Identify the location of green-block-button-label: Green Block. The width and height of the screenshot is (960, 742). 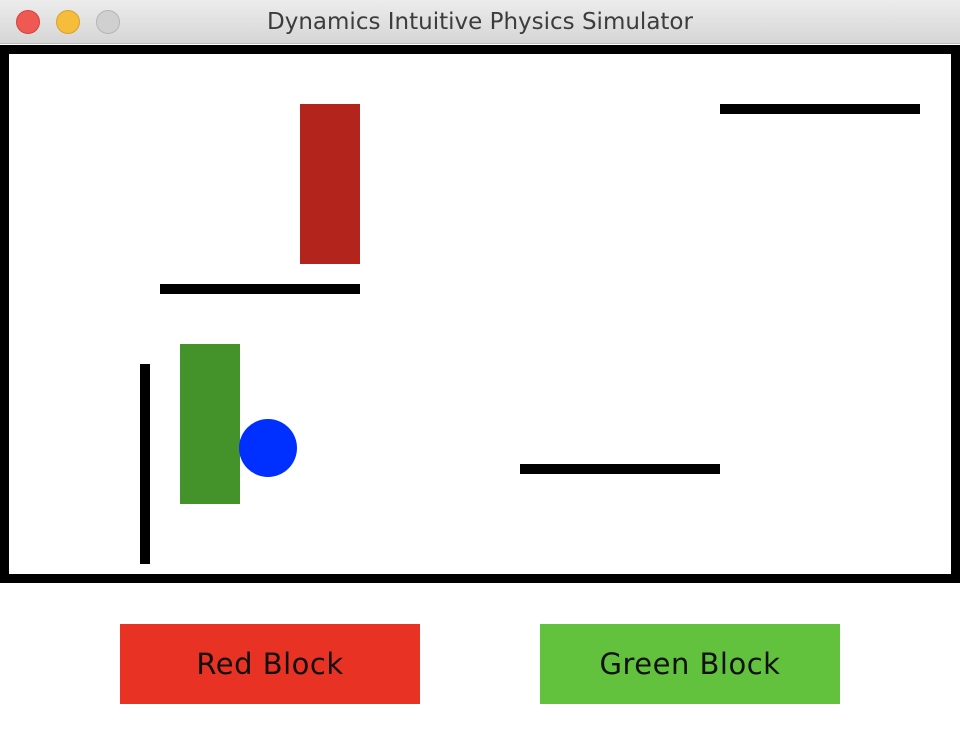
(690, 664).